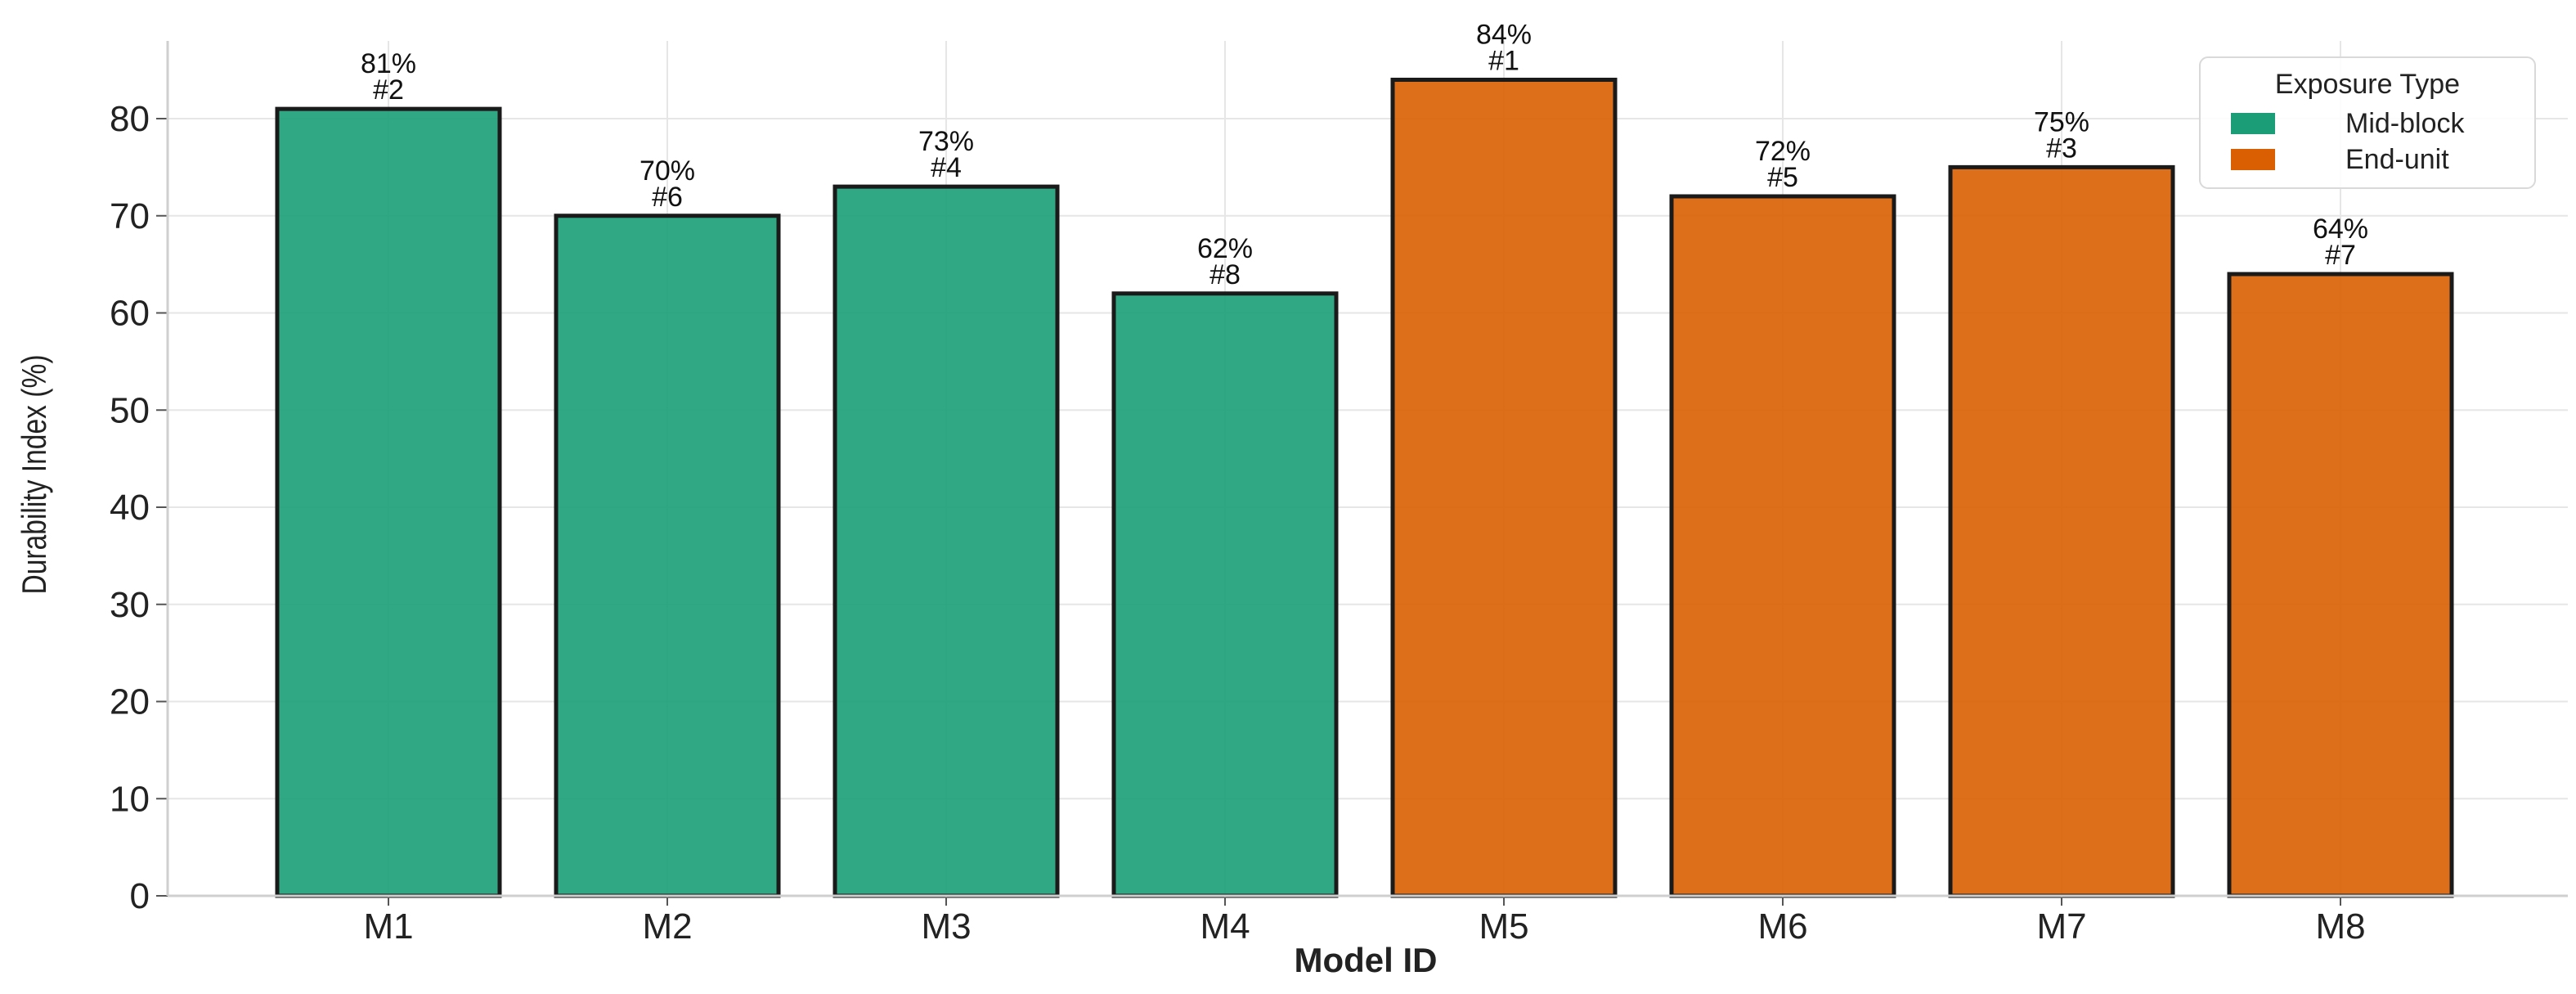 This screenshot has width=2576, height=994. What do you see at coordinates (2061, 926) in the screenshot?
I see `x-tick-label: M7` at bounding box center [2061, 926].